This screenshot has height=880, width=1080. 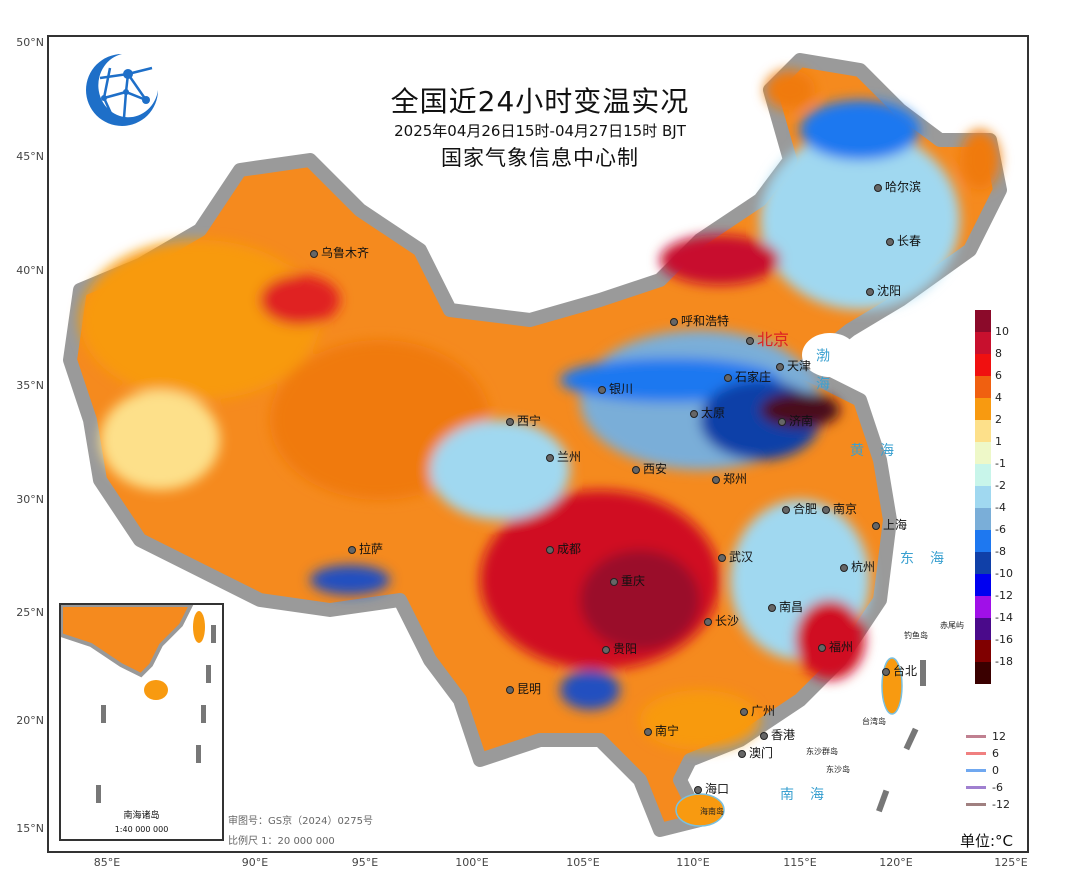 What do you see at coordinates (995, 753) in the screenshot?
I see `line-legend-label: 6` at bounding box center [995, 753].